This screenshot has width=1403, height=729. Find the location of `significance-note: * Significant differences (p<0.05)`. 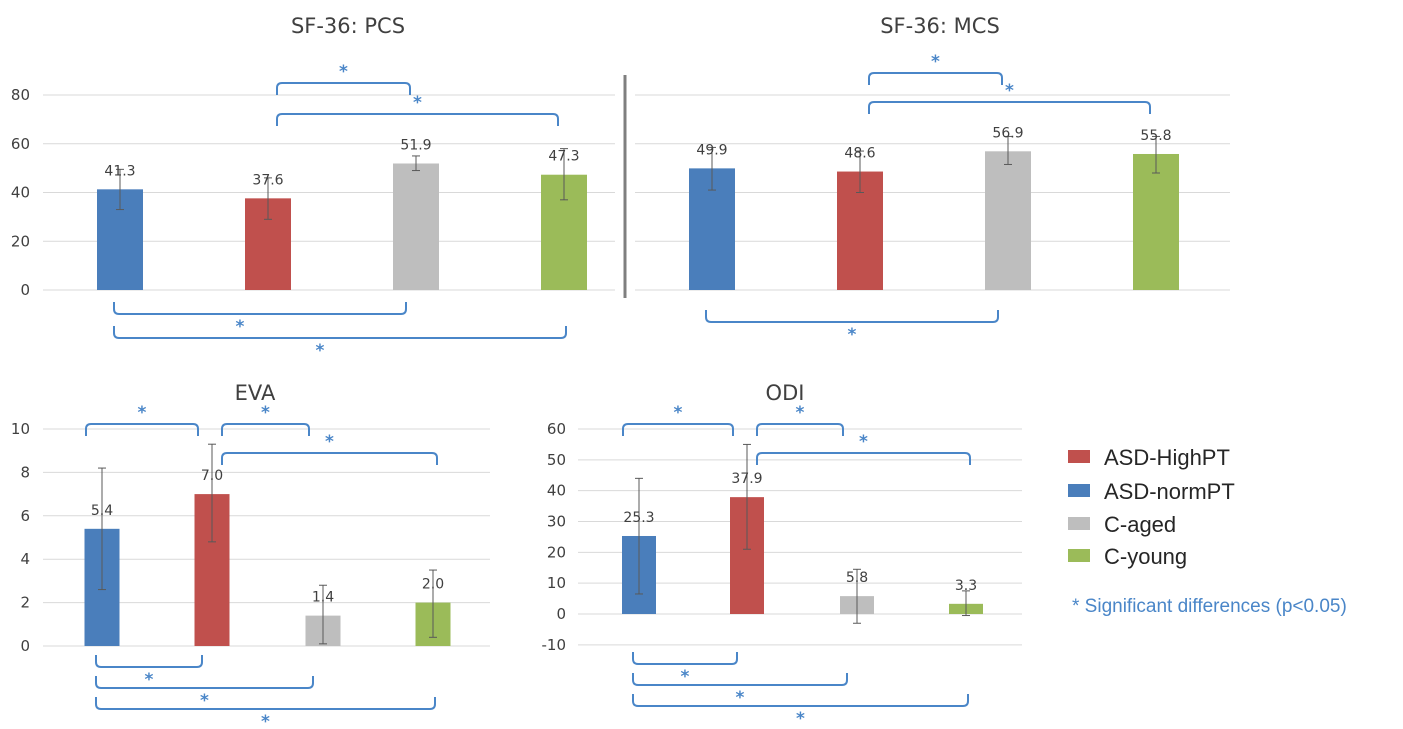

significance-note: * Significant differences (p<0.05) is located at coordinates (1209, 606).